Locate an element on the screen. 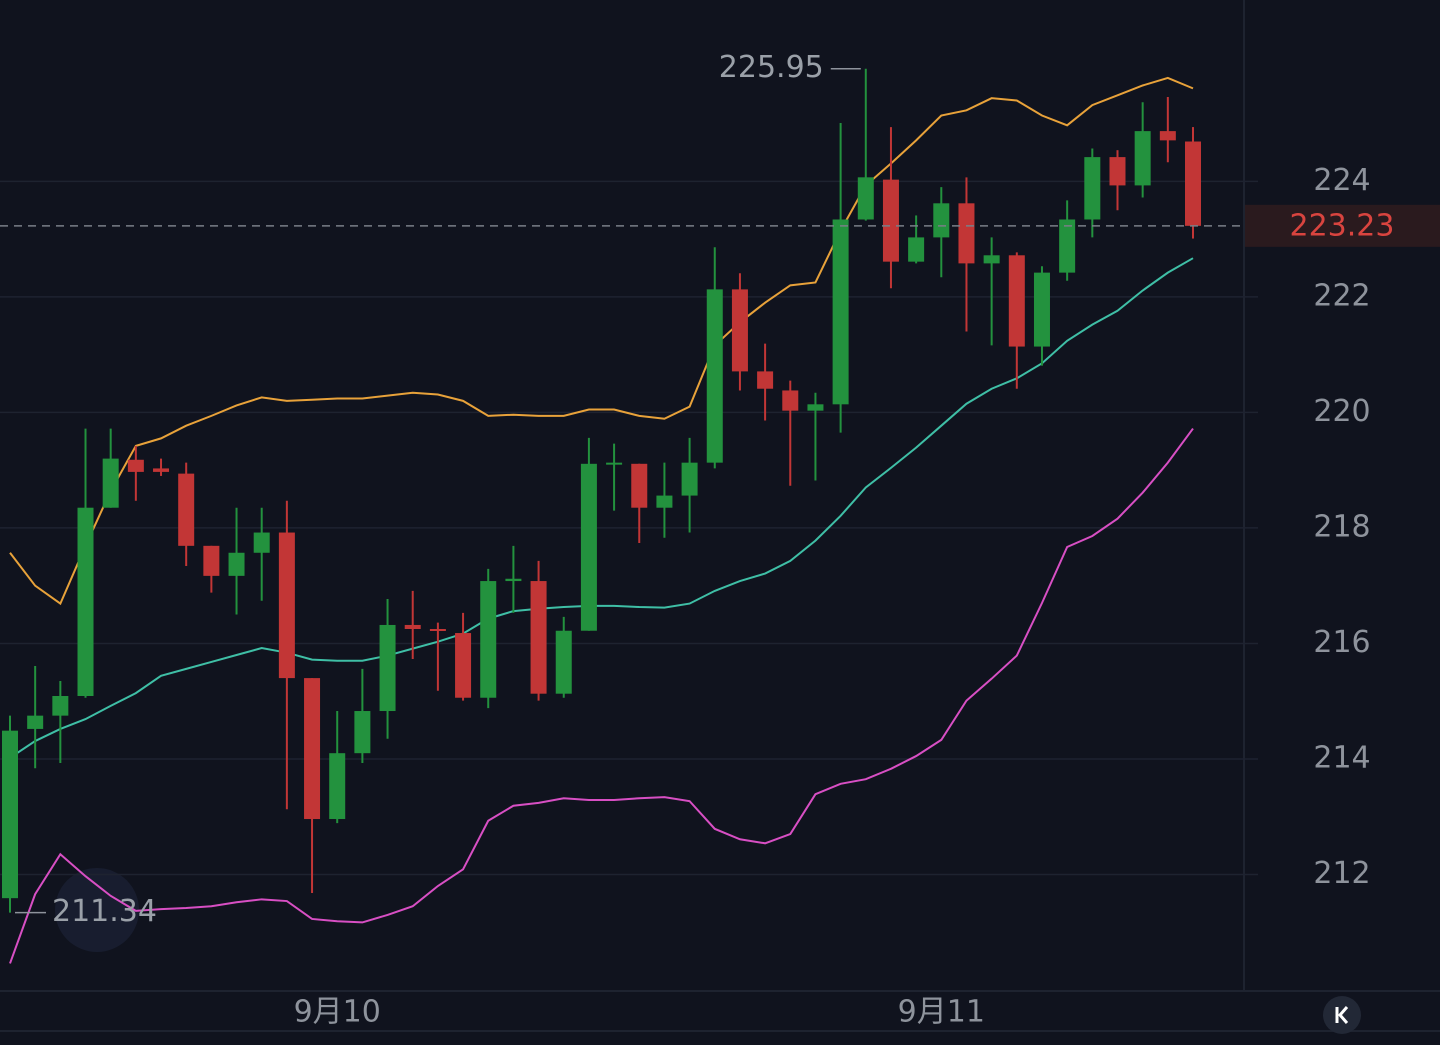  button-bg is located at coordinates (1342, 1015).